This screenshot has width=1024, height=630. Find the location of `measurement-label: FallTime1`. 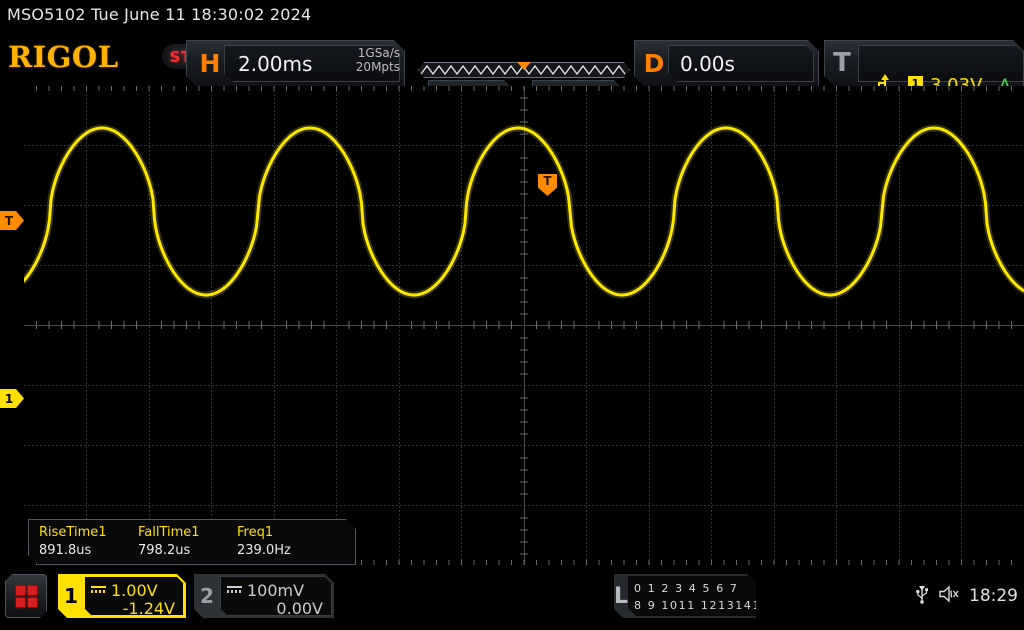

measurement-label: FallTime1 is located at coordinates (169, 532).